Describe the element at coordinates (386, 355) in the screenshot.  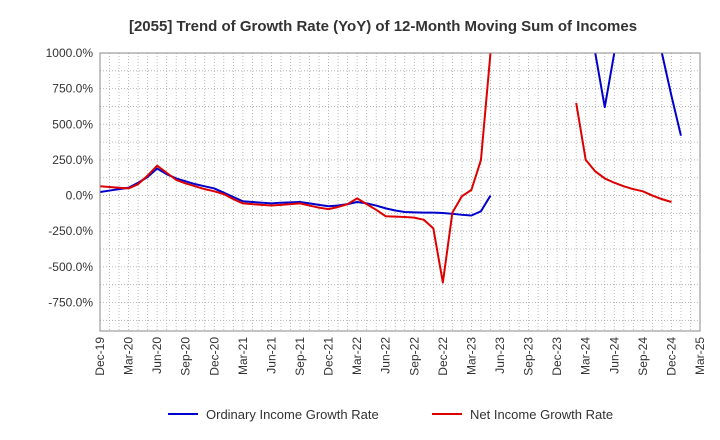
I see `x-tick-label: Jun-22` at that location.